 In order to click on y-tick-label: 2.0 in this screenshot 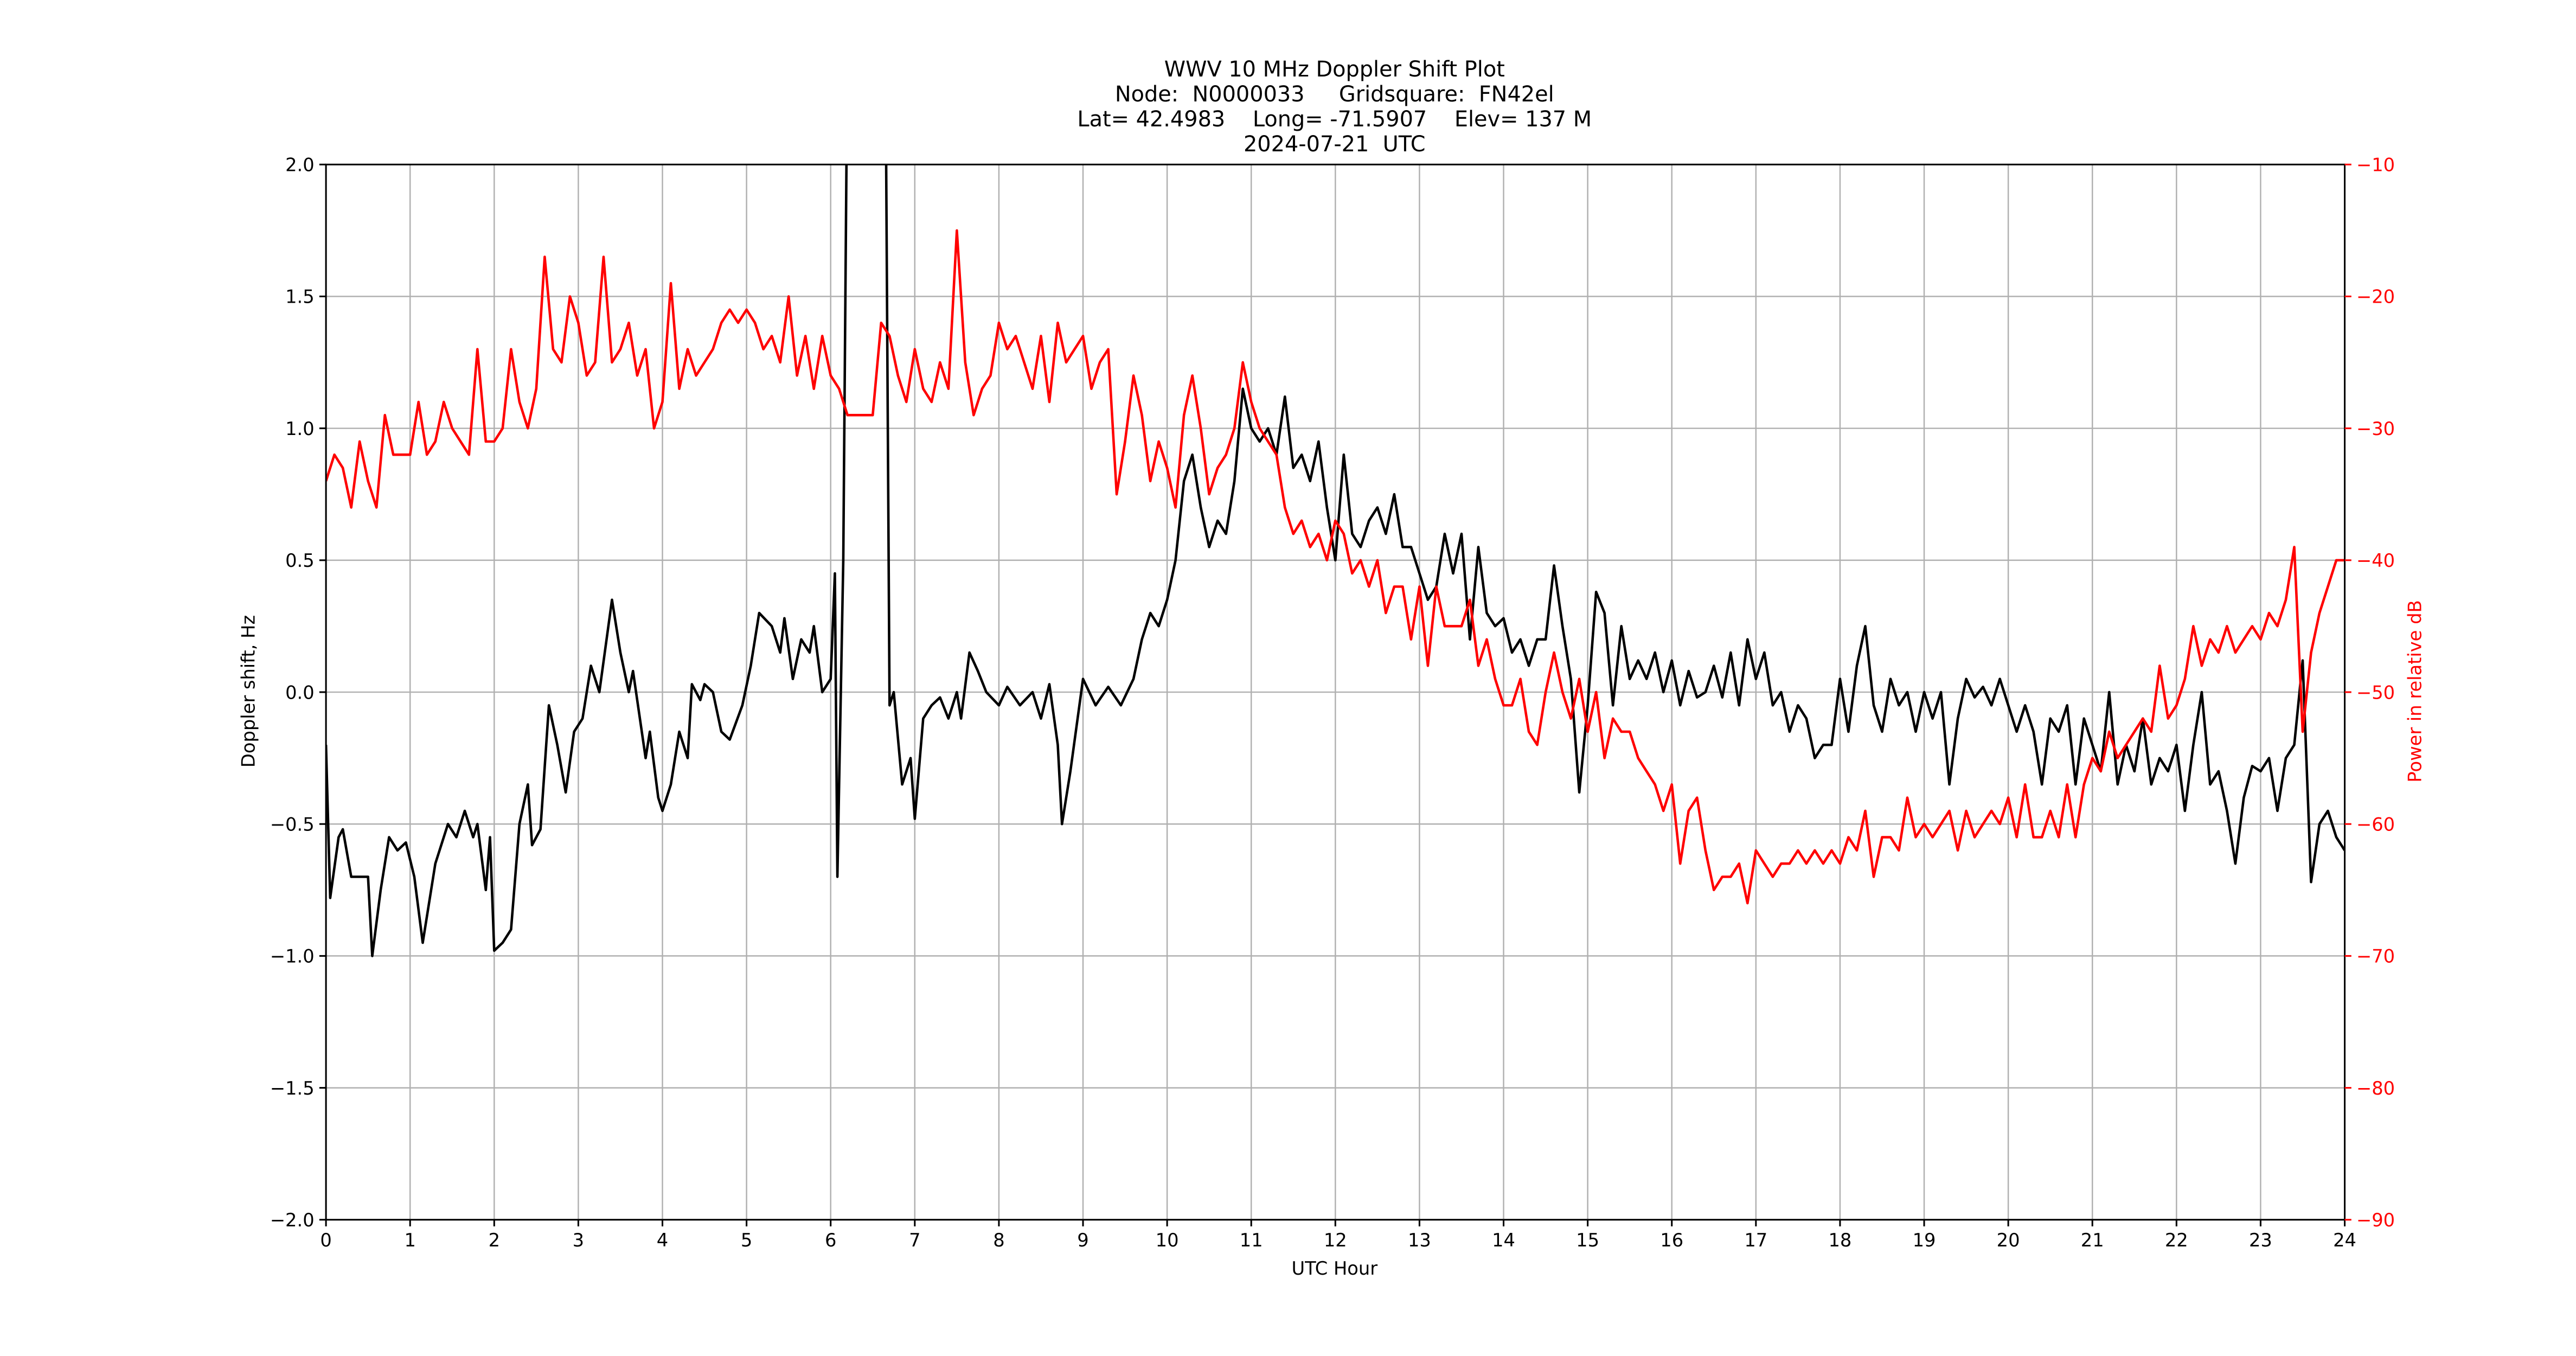, I will do `click(300, 165)`.